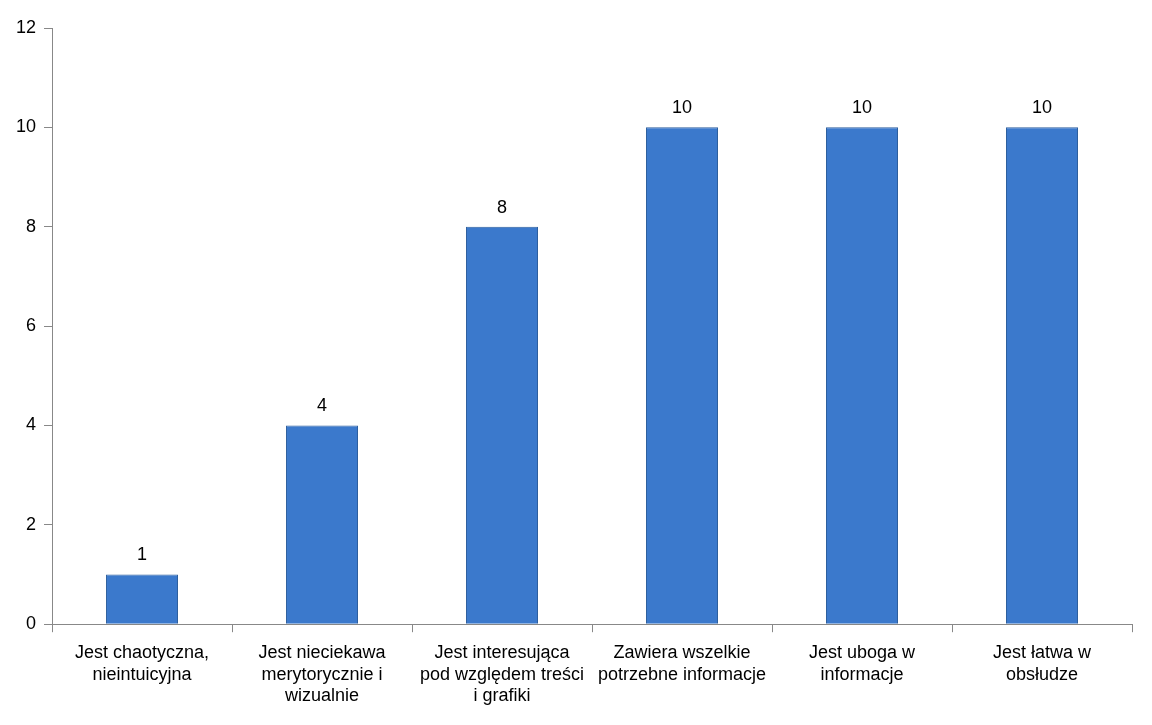  What do you see at coordinates (31, 225) in the screenshot?
I see `y-tick-label: 8` at bounding box center [31, 225].